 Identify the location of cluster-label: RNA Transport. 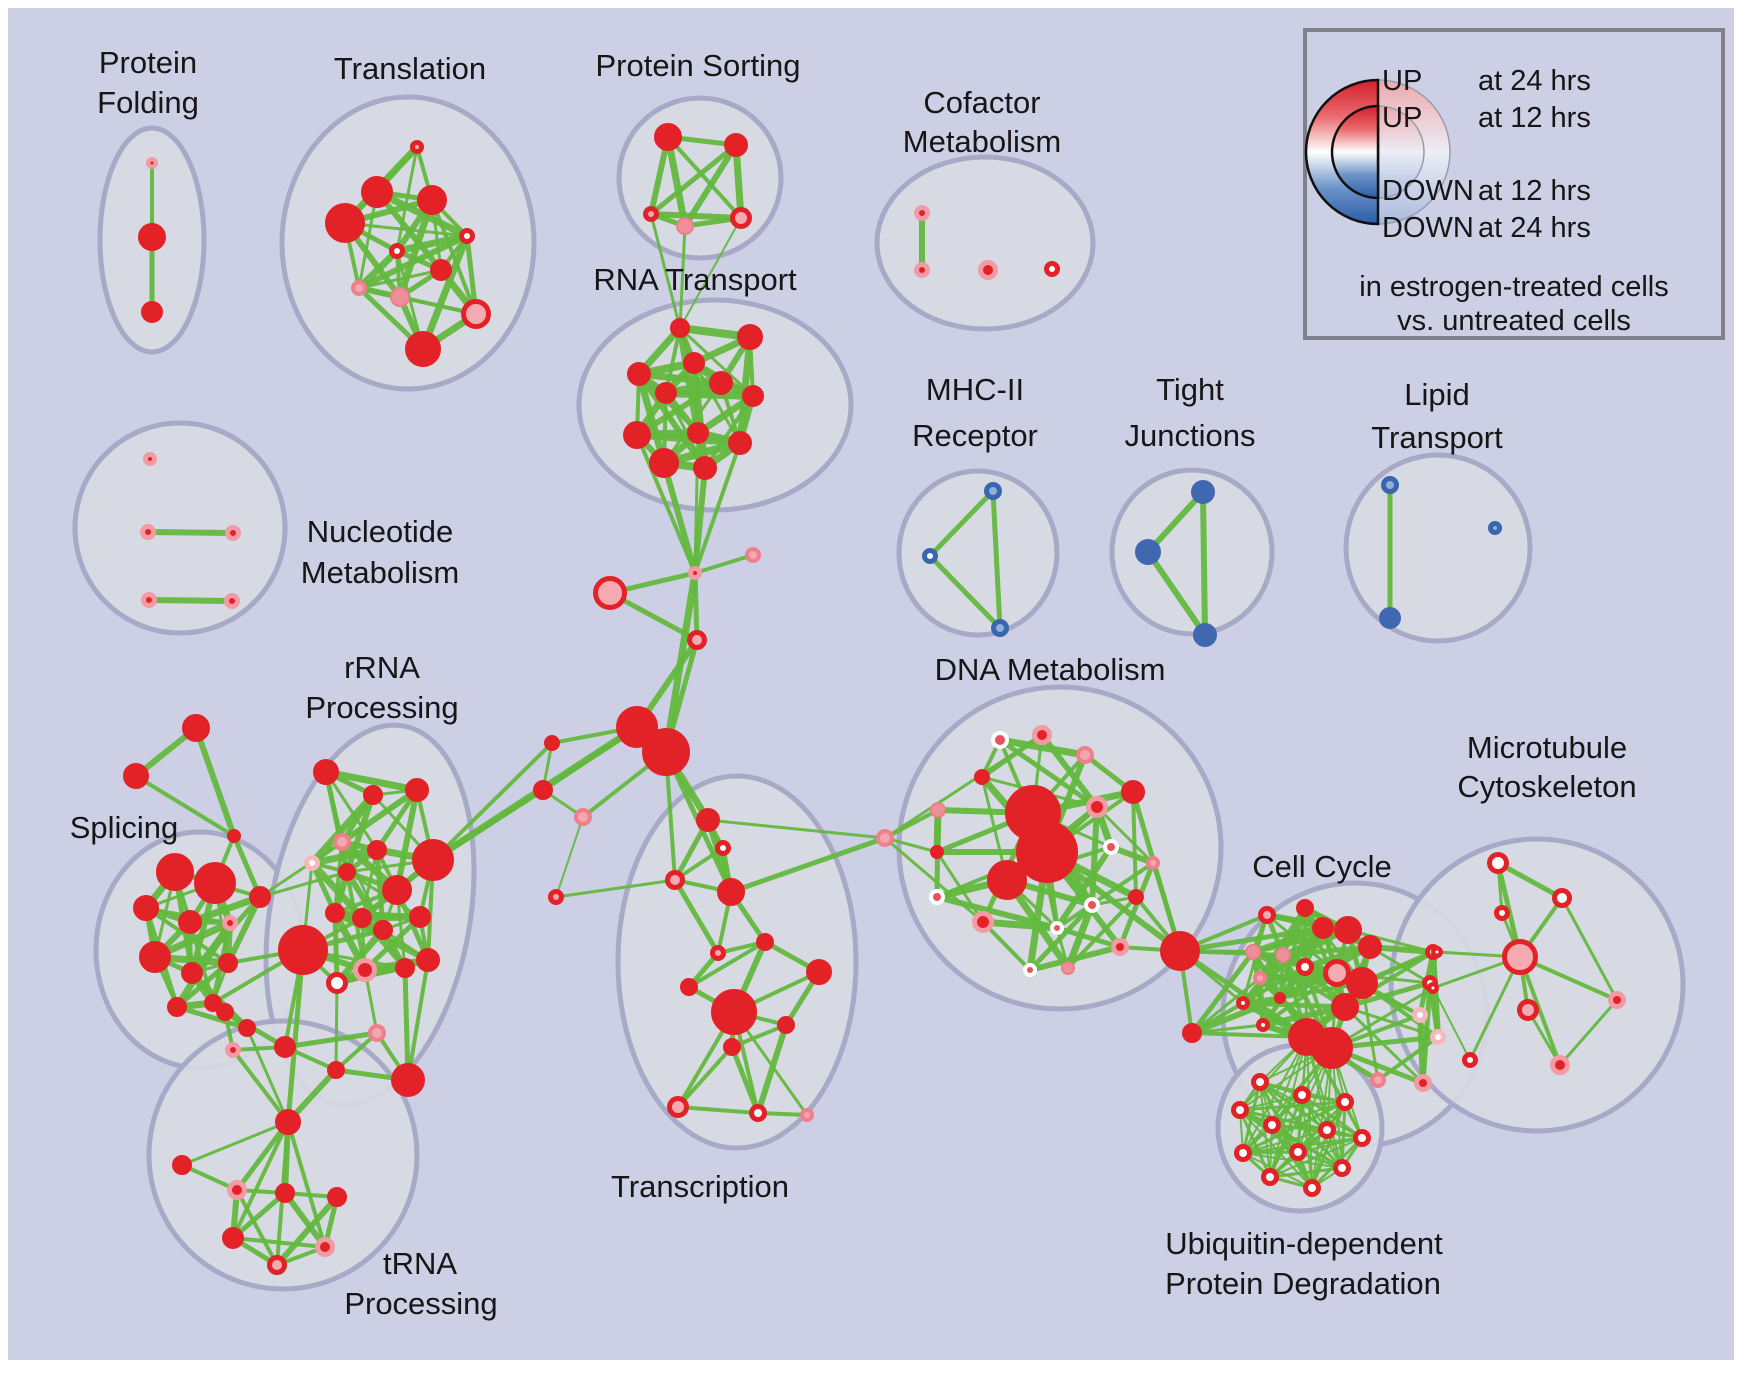
(695, 279).